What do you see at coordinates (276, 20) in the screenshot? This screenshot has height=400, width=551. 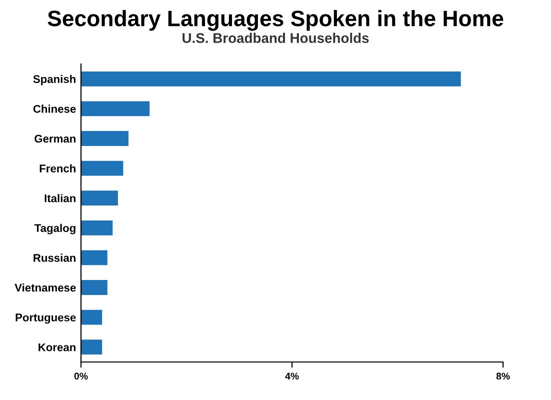 I see `chart-title: Secondary Languages Spoken in the Home` at bounding box center [276, 20].